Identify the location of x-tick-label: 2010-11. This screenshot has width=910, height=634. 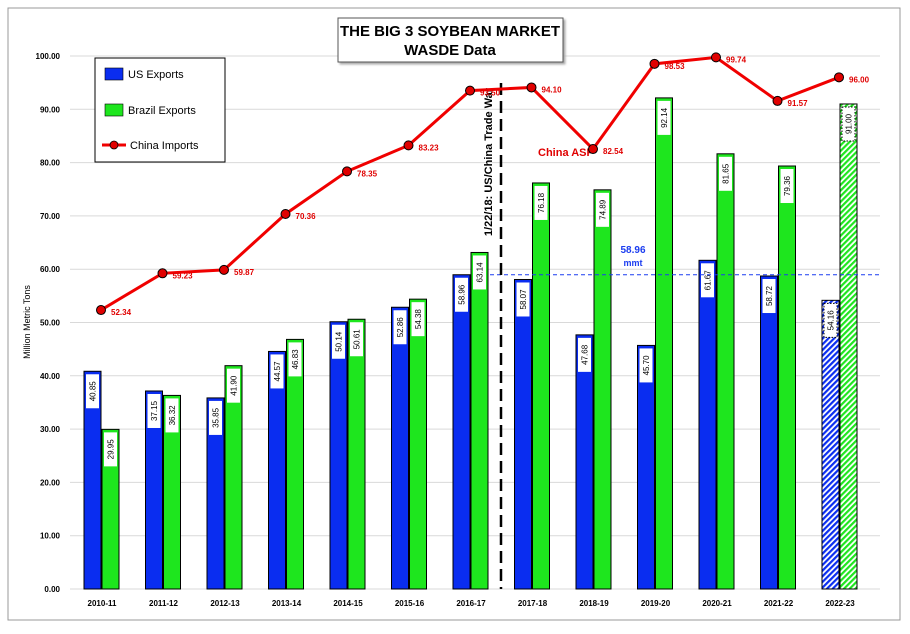
(102, 603).